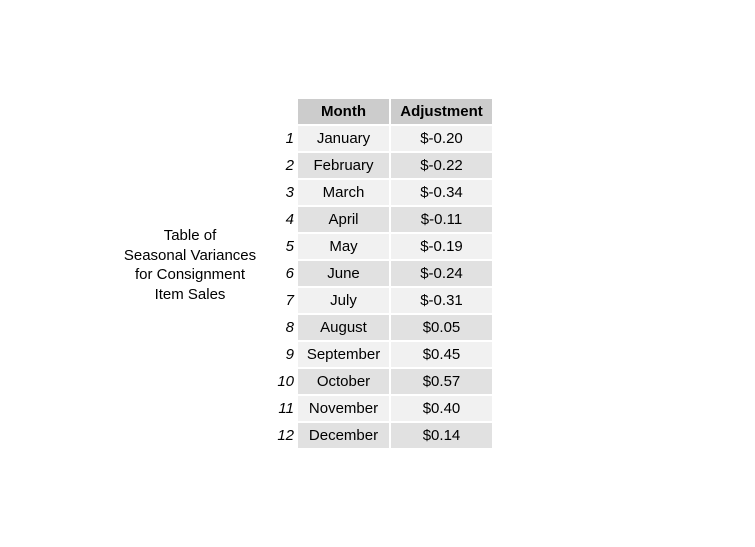 Image resolution: width=755 pixels, height=547 pixels. I want to click on header-corner, so click(283, 111).